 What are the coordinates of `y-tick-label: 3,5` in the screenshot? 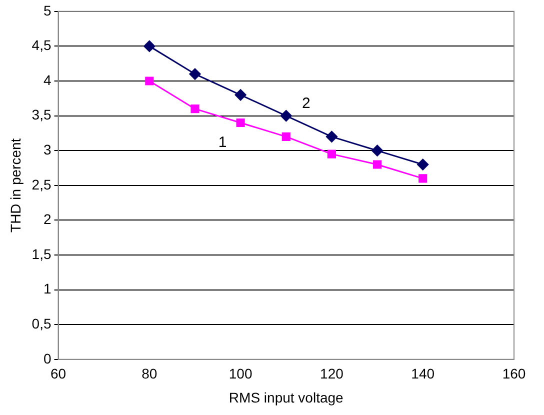 It's located at (42, 114).